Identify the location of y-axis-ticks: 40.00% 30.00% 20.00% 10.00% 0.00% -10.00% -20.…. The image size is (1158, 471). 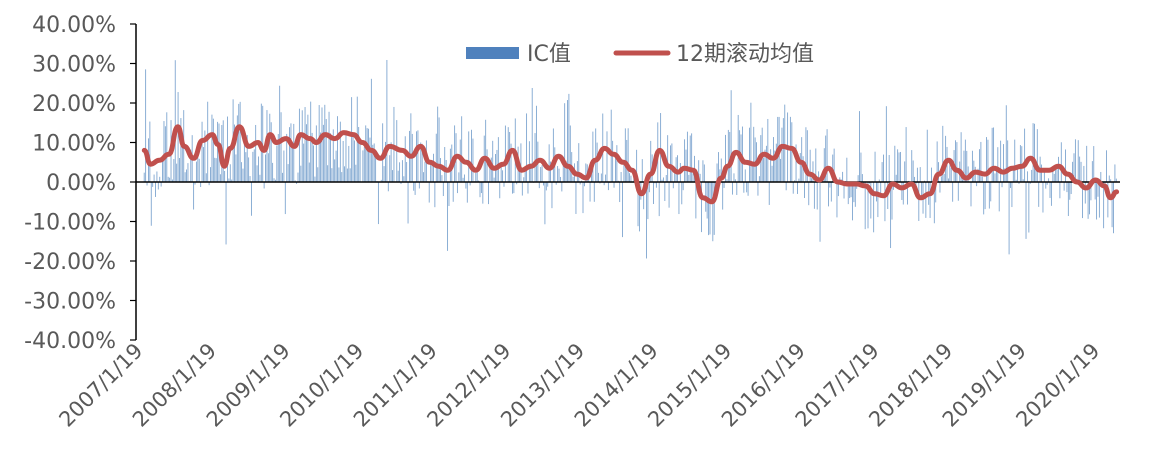
(80, 183).